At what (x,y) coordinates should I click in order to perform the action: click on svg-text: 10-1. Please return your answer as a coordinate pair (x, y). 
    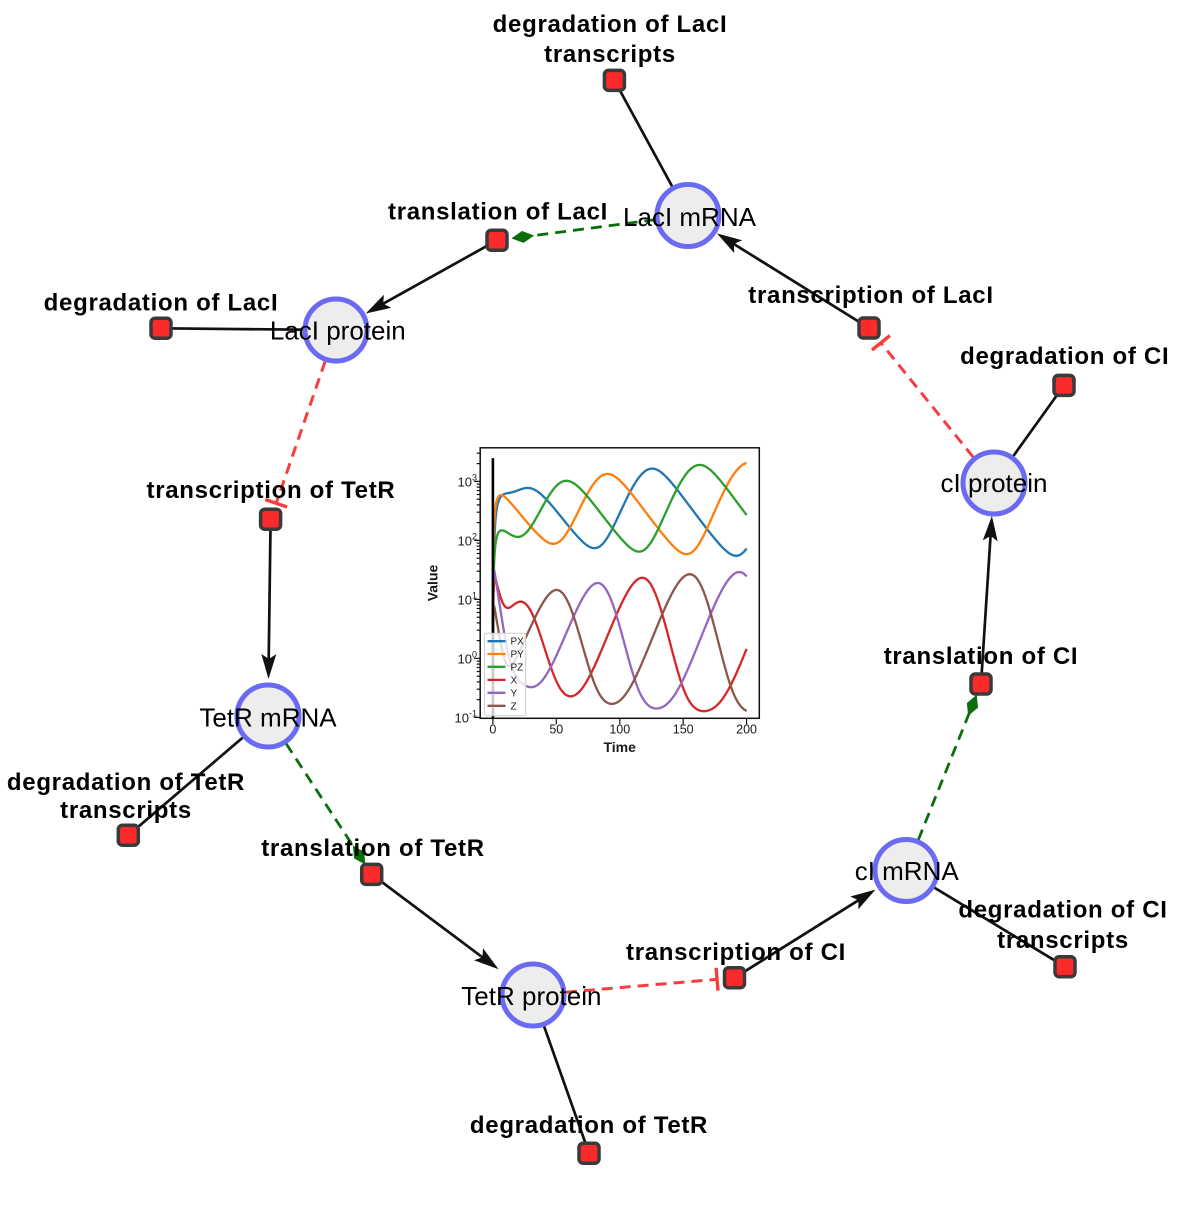
    Looking at the image, I should click on (466, 717).